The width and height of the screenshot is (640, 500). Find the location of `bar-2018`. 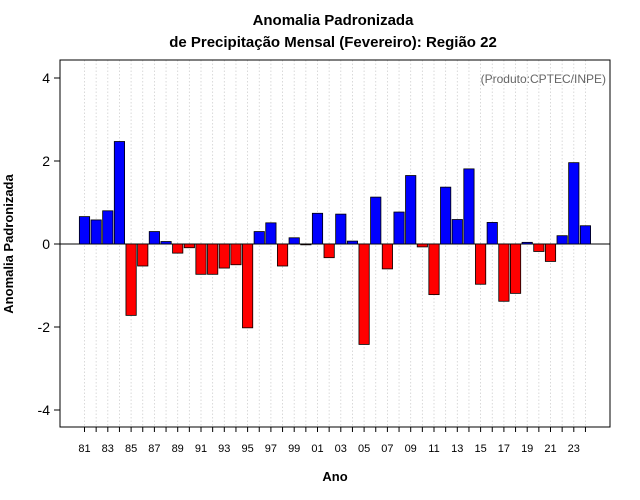

bar-2018 is located at coordinates (515, 268).